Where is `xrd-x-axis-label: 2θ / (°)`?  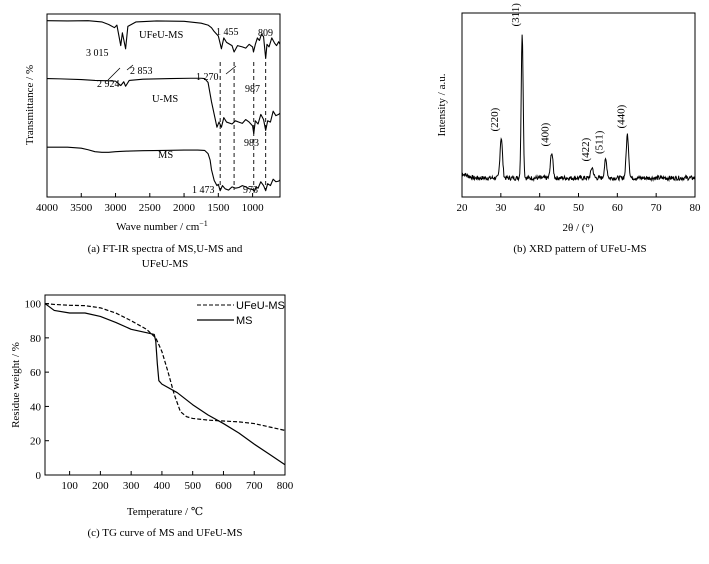
xrd-x-axis-label: 2θ / (°) is located at coordinates (577, 228).